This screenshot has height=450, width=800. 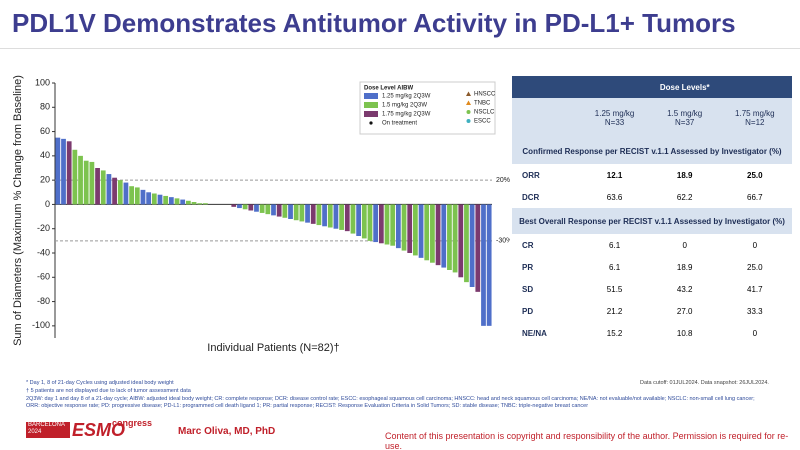 What do you see at coordinates (615, 267) in the screenshot?
I see `cell: 6.1` at bounding box center [615, 267].